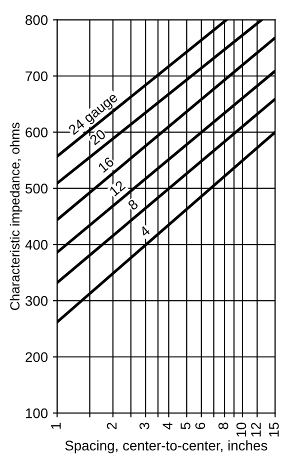  What do you see at coordinates (223, 426) in the screenshot?
I see `x-tick-label: 8` at bounding box center [223, 426].